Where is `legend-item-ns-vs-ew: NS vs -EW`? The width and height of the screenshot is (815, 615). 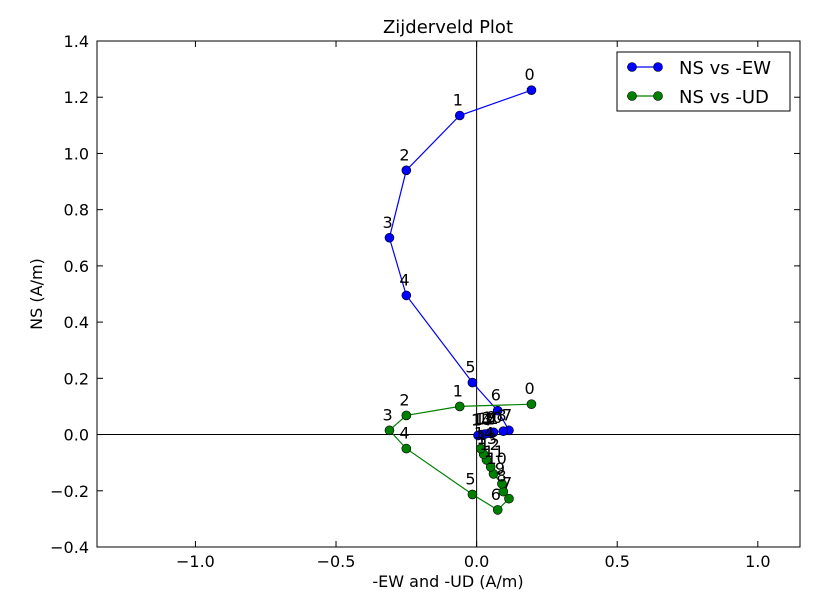 legend-item-ns-vs-ew: NS vs -EW is located at coordinates (699, 68).